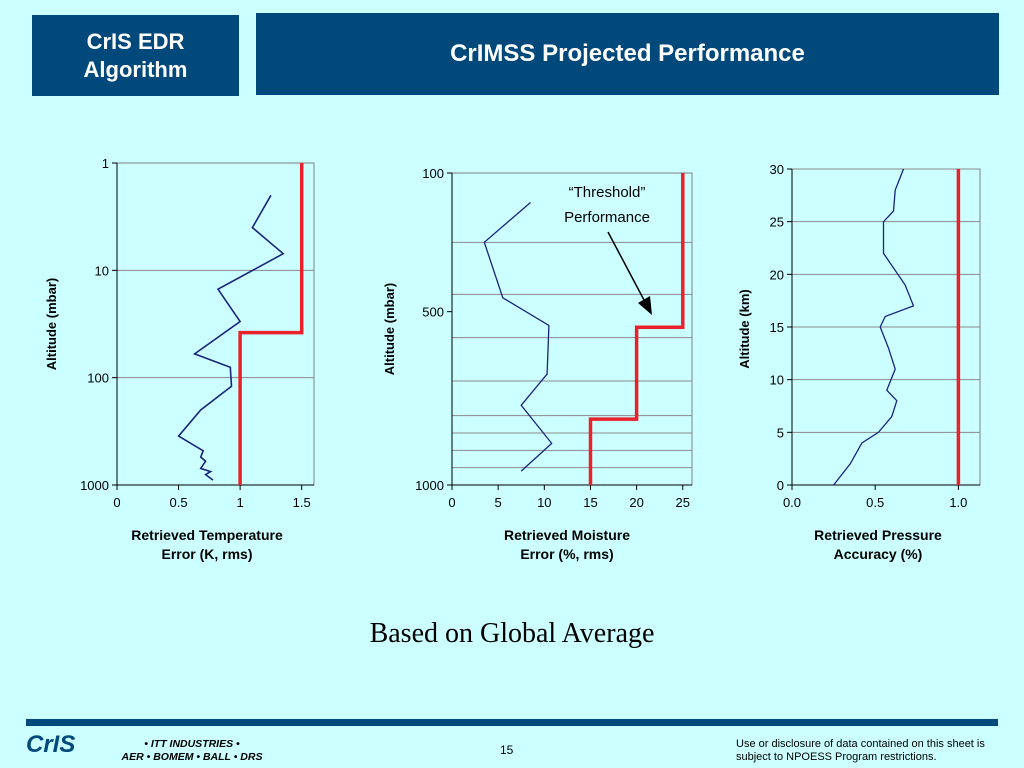 This screenshot has height=768, width=1024. I want to click on chart1-x-tick-label: 15, so click(590, 502).